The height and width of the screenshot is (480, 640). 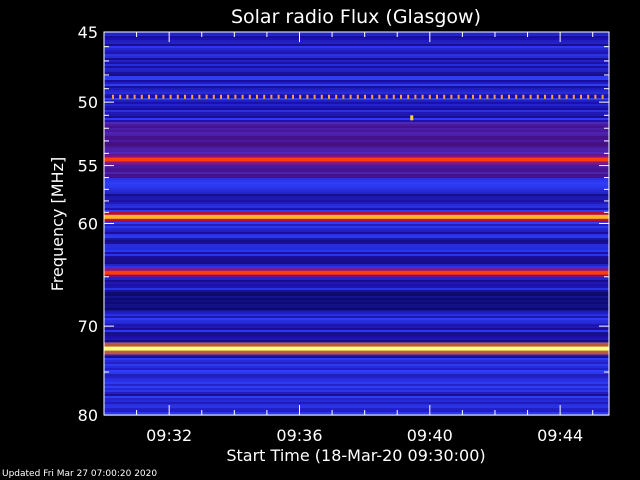 What do you see at coordinates (88, 102) in the screenshot?
I see `y-tick-label: 50` at bounding box center [88, 102].